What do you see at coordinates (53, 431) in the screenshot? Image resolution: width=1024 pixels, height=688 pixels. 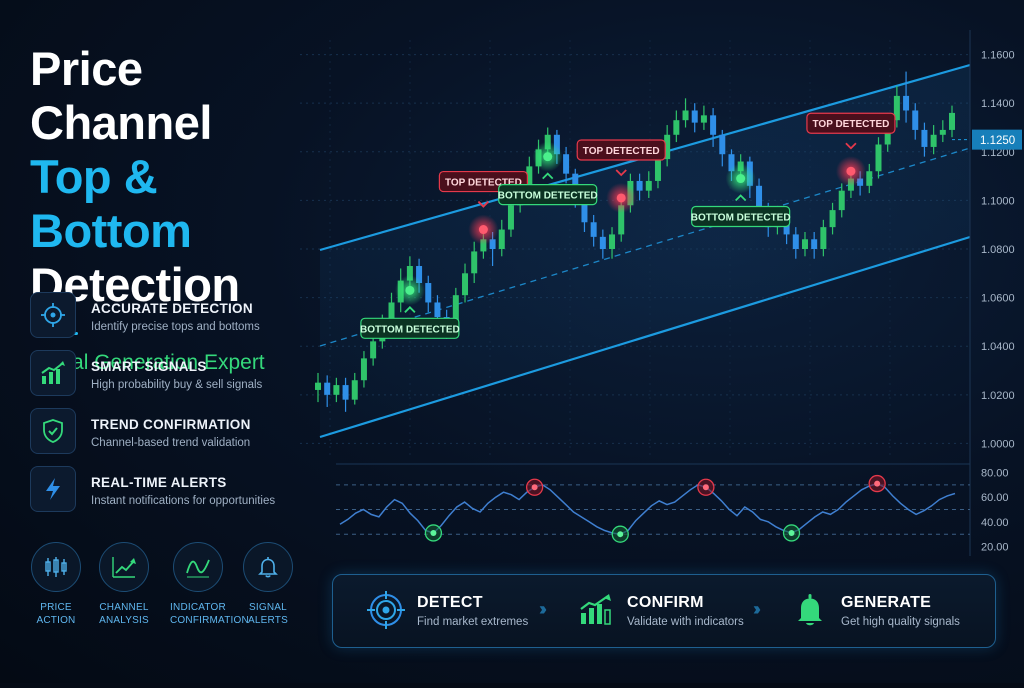 I see `shield-check-icon` at bounding box center [53, 431].